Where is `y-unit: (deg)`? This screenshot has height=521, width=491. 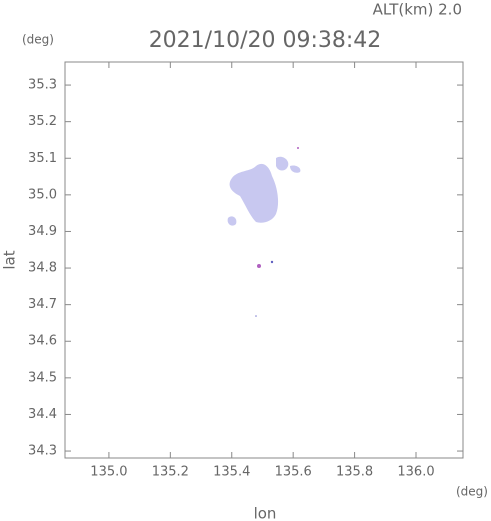
y-unit: (deg) is located at coordinates (38, 40).